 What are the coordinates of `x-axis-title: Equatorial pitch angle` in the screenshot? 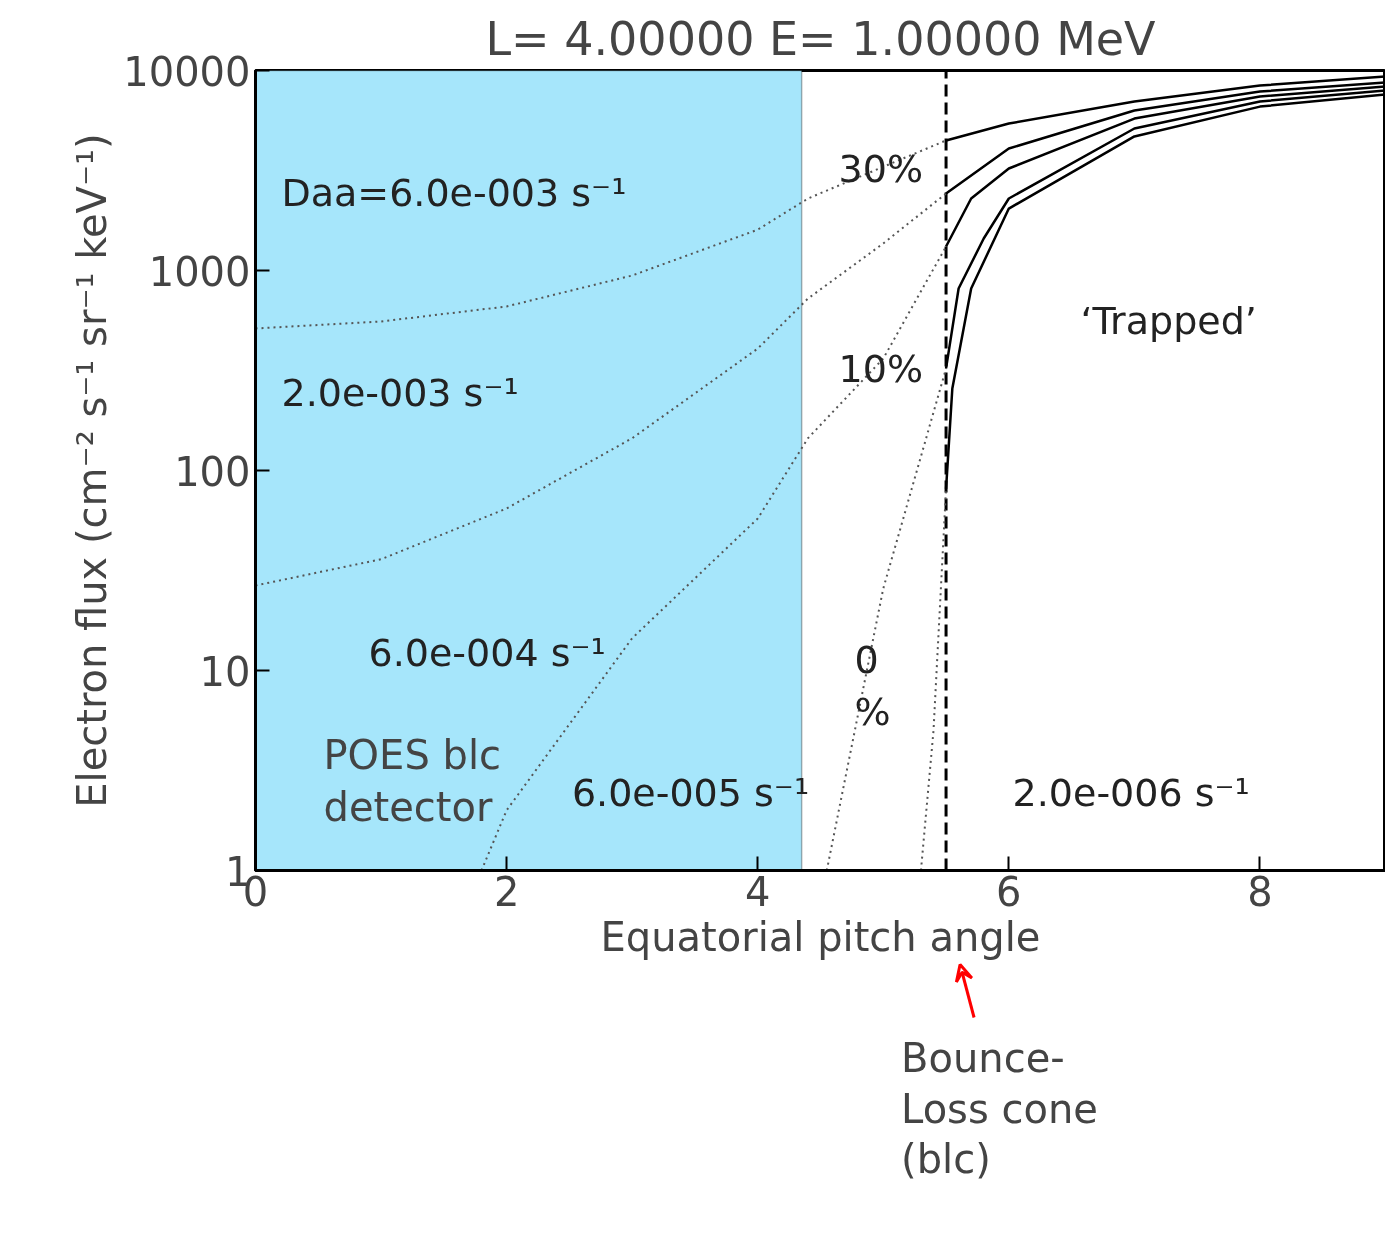 It's located at (820, 936).